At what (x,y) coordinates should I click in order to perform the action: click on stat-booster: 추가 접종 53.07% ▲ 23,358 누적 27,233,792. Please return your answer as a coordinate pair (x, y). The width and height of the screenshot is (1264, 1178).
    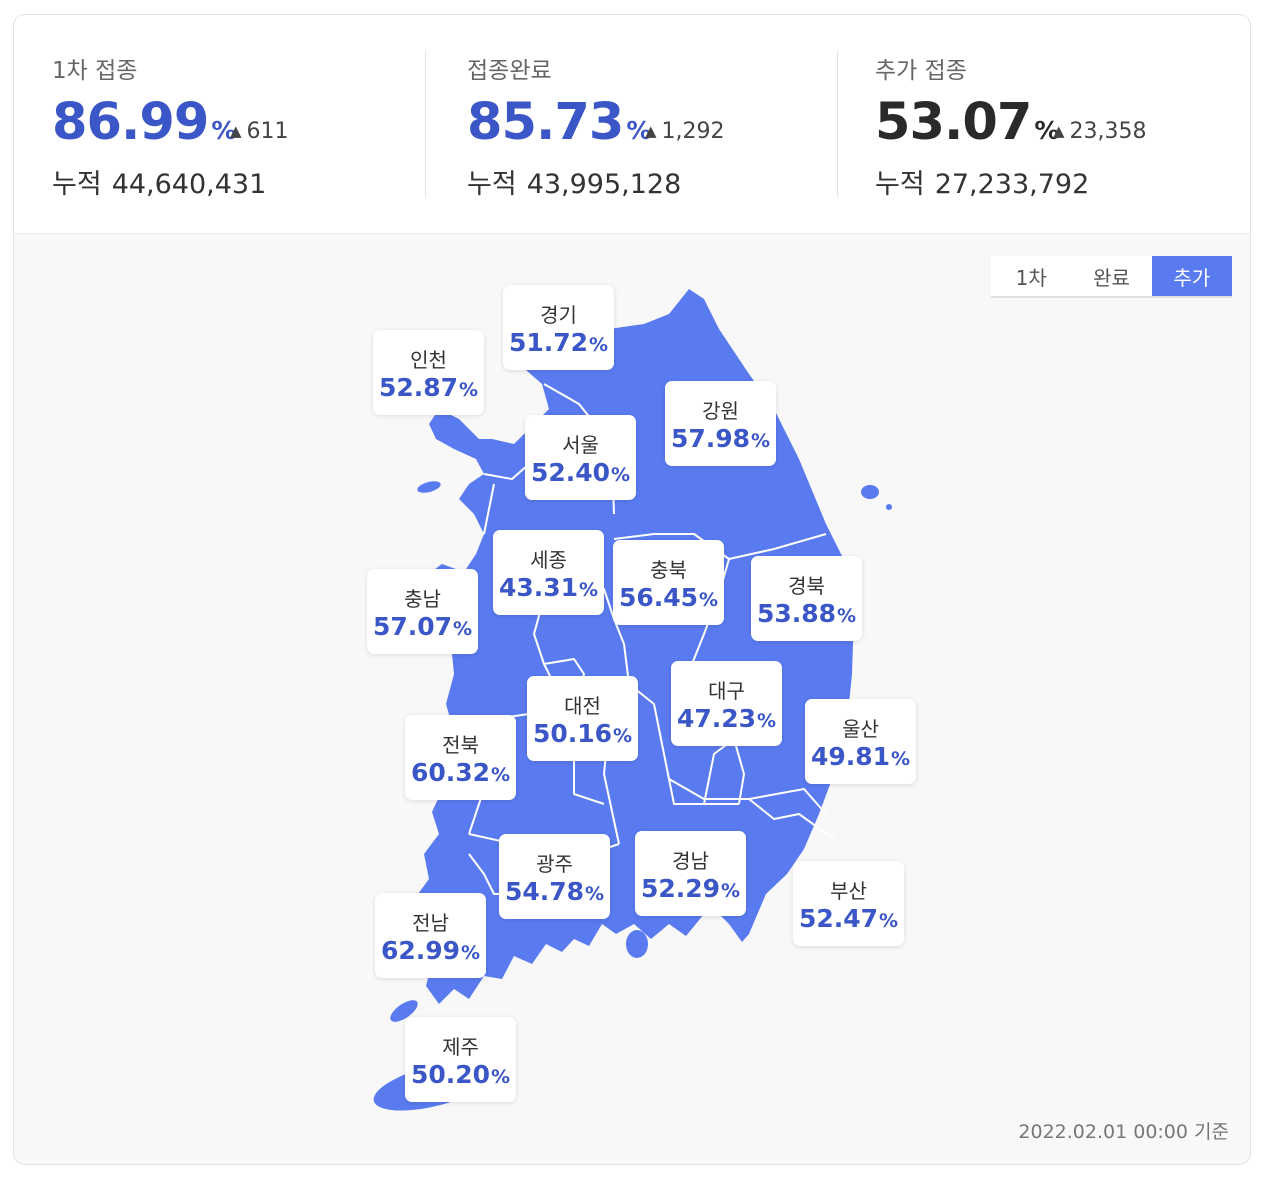
    Looking at the image, I should click on (1060, 124).